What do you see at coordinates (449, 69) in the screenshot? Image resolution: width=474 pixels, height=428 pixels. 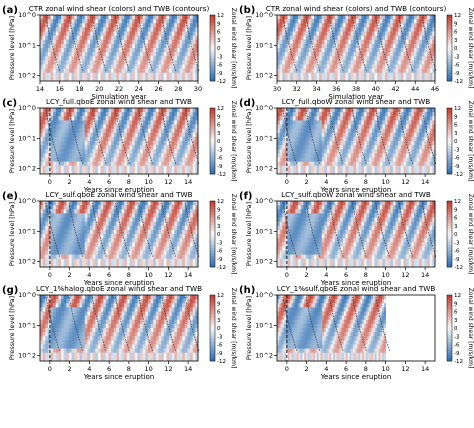 I see `colorbar-segment` at bounding box center [449, 69].